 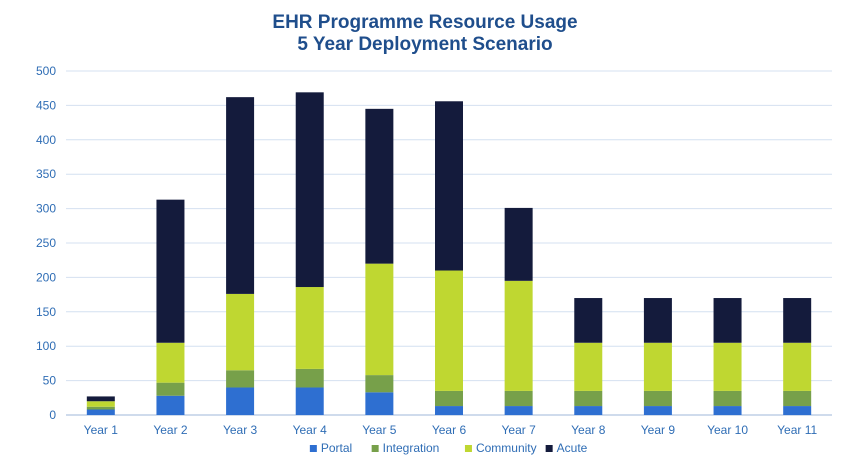 What do you see at coordinates (46, 209) in the screenshot?
I see `y-tick-label: 300` at bounding box center [46, 209].